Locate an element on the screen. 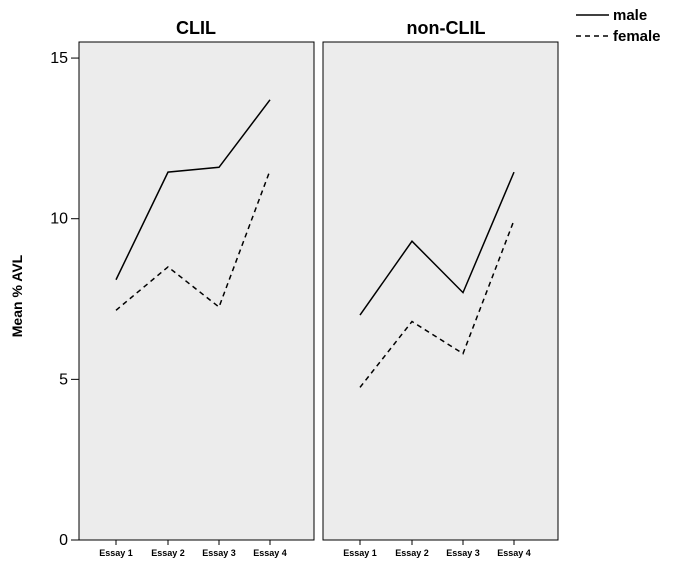 Image resolution: width=678 pixels, height=562 pixels. y-tick-label: 0 is located at coordinates (63, 540).